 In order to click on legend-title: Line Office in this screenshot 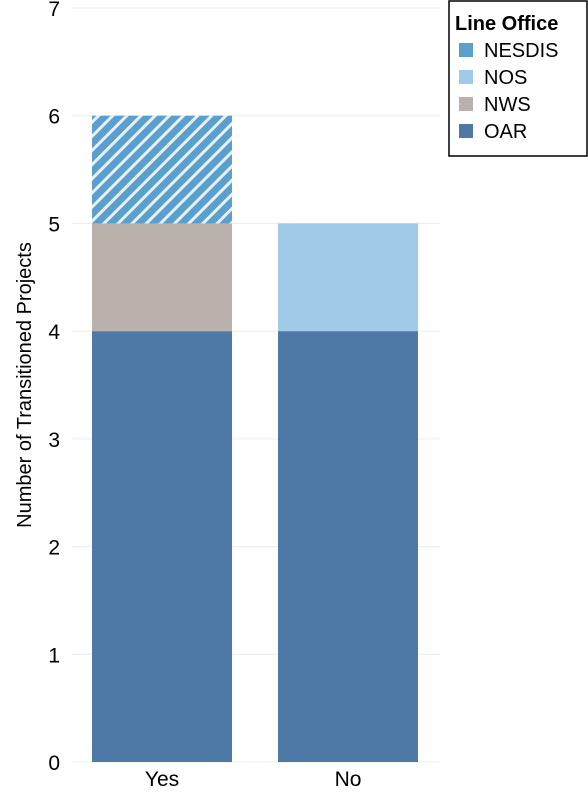, I will do `click(506, 24)`.